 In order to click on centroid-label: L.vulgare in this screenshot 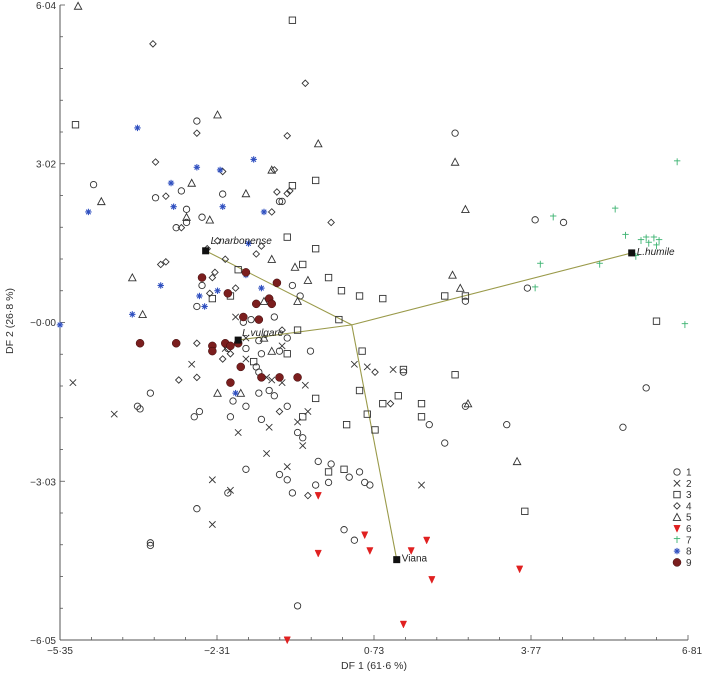, I will do `click(263, 333)`.